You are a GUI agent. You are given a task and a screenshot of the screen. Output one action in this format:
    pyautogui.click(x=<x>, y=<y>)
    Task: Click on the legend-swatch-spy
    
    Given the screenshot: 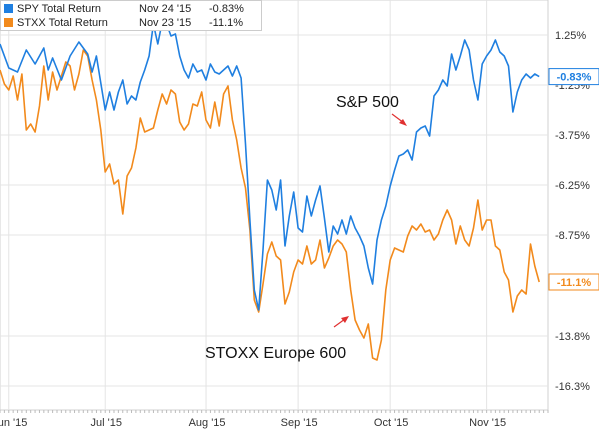 What is the action you would take?
    pyautogui.click(x=8, y=8)
    